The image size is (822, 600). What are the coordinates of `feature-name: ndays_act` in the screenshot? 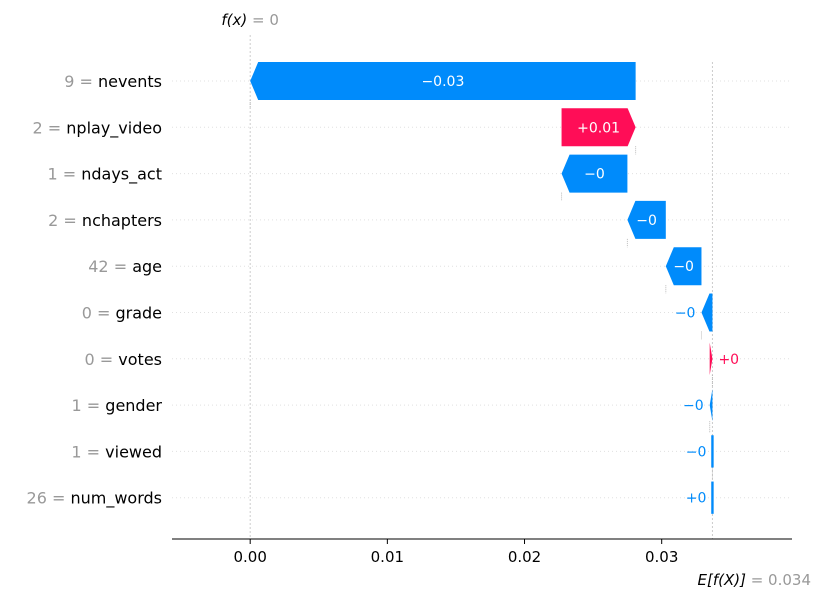 It's located at (121, 175).